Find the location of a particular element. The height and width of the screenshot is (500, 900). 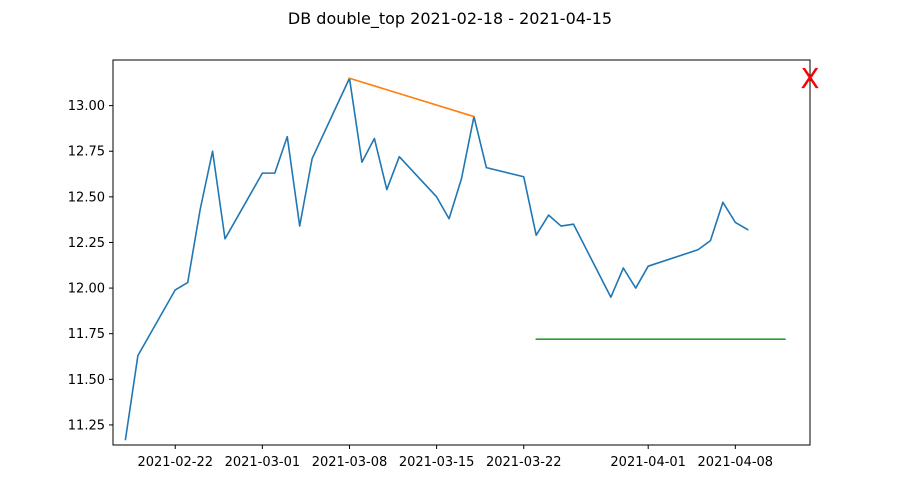

y-tick-label: 12.50 is located at coordinates (86, 197).